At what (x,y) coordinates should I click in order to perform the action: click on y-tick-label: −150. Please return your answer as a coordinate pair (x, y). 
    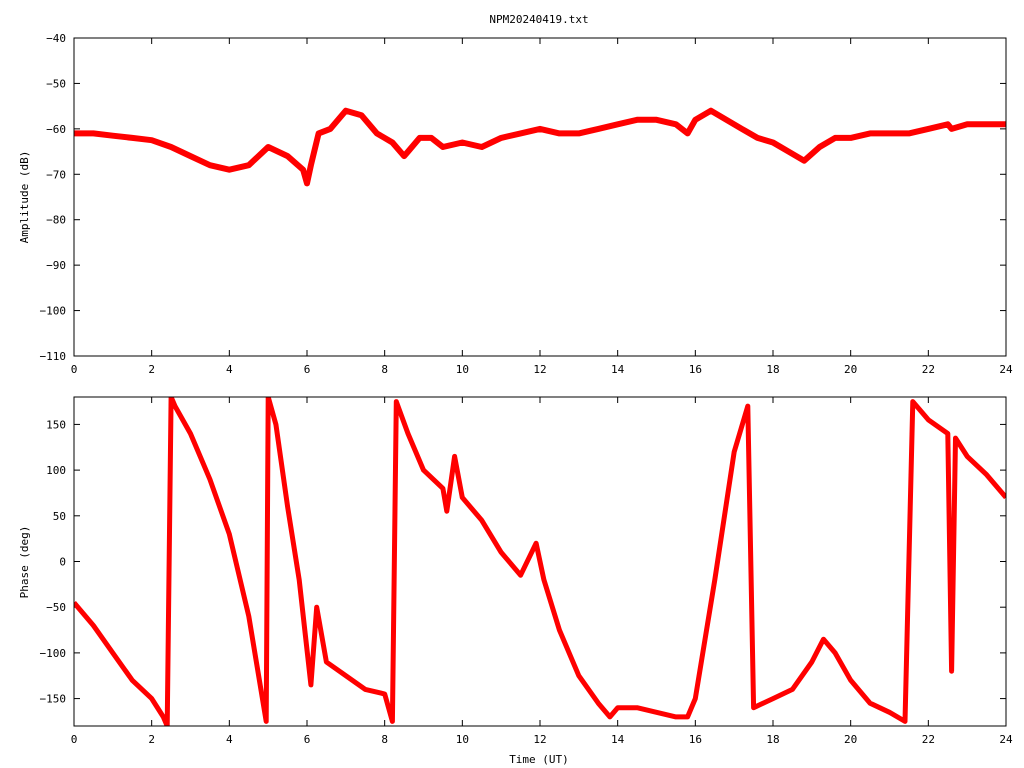
    Looking at the image, I should click on (53, 699).